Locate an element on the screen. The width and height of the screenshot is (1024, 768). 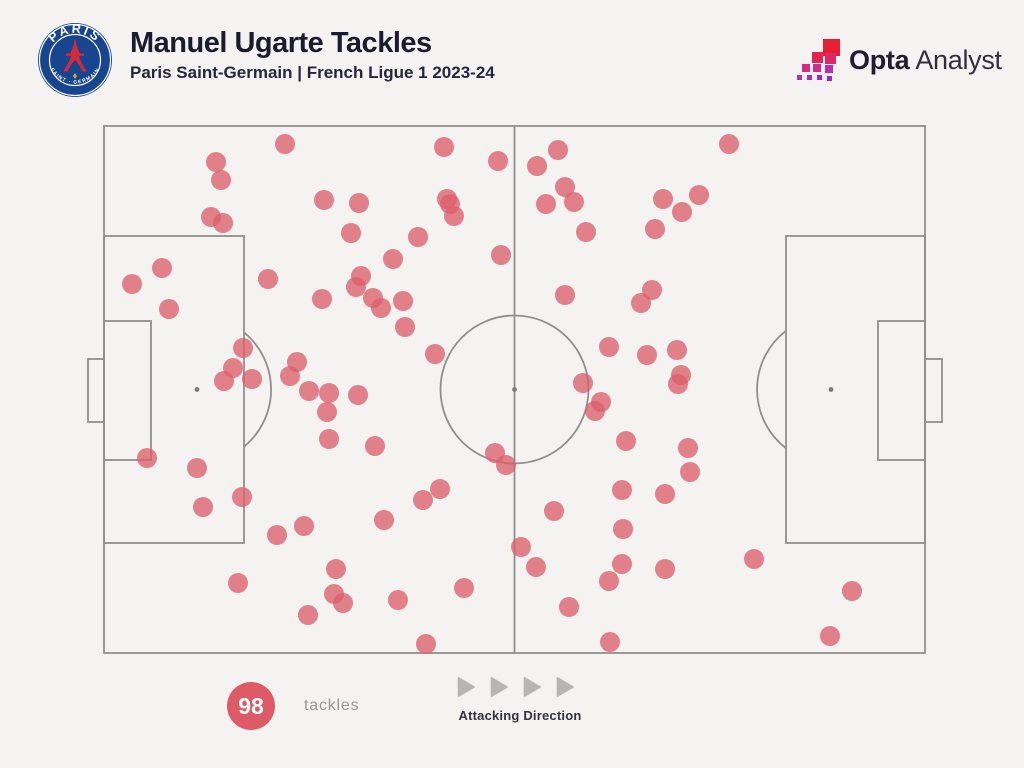
left-penalty-arc is located at coordinates (257, 389).